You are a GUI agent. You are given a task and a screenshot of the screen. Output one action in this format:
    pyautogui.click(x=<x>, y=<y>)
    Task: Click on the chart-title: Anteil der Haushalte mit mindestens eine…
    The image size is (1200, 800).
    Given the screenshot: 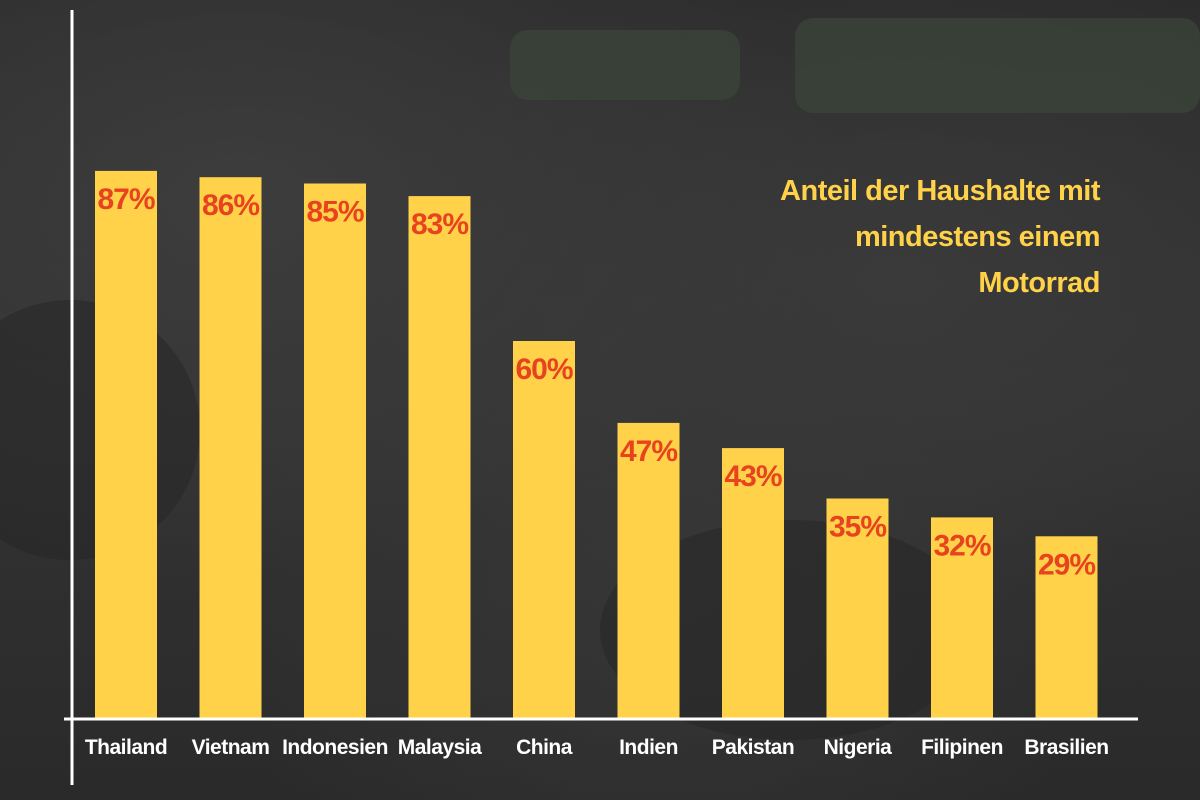 What is the action you would take?
    pyautogui.click(x=930, y=237)
    